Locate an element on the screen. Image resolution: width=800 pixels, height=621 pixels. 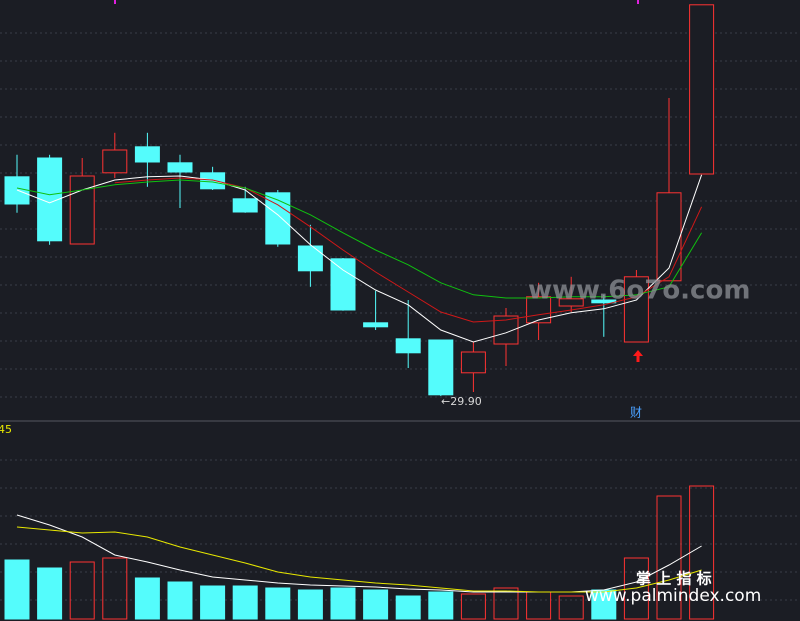
note-mark: 财 is located at coordinates (636, 413).